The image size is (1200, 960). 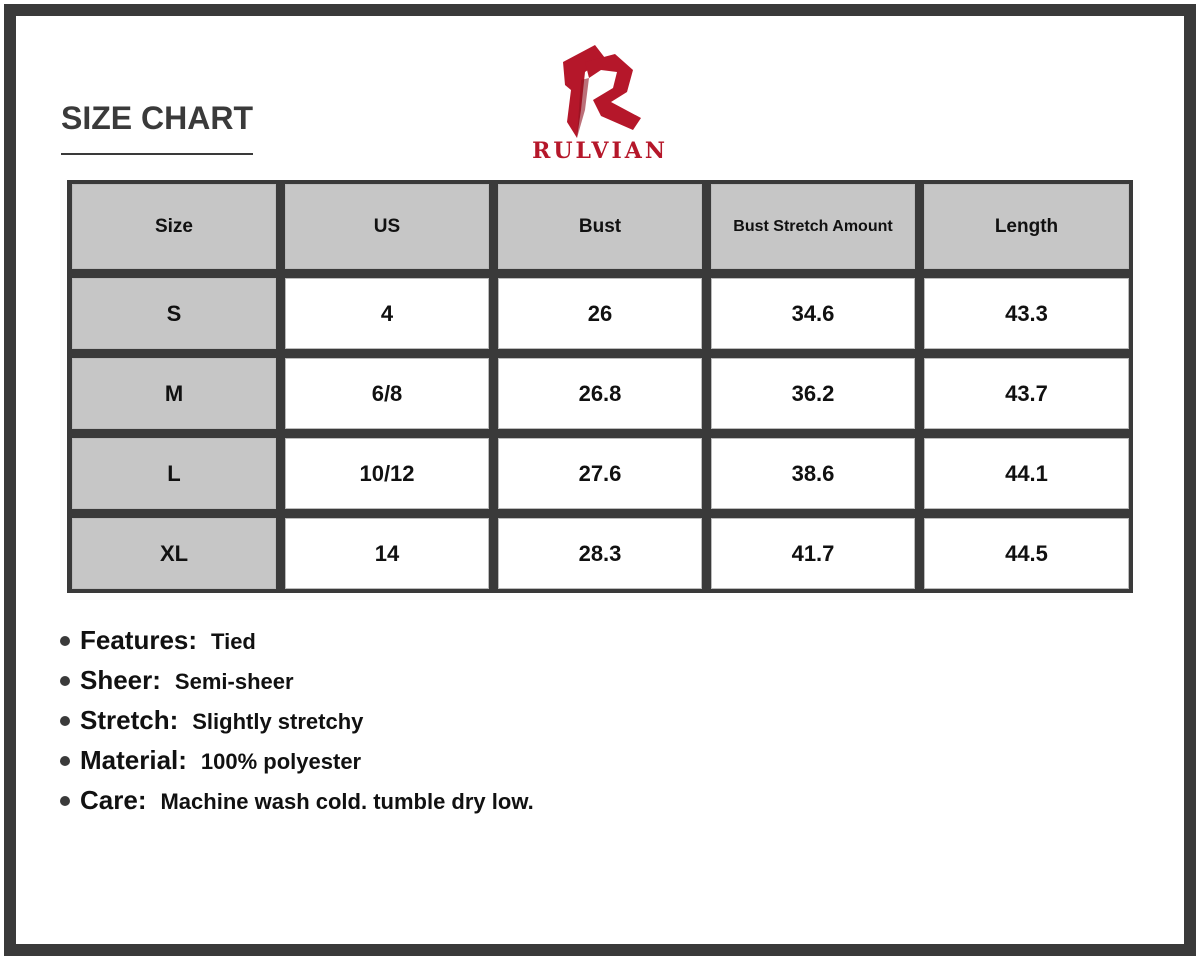 What do you see at coordinates (120, 680) in the screenshot?
I see `feature-label: Sheer:` at bounding box center [120, 680].